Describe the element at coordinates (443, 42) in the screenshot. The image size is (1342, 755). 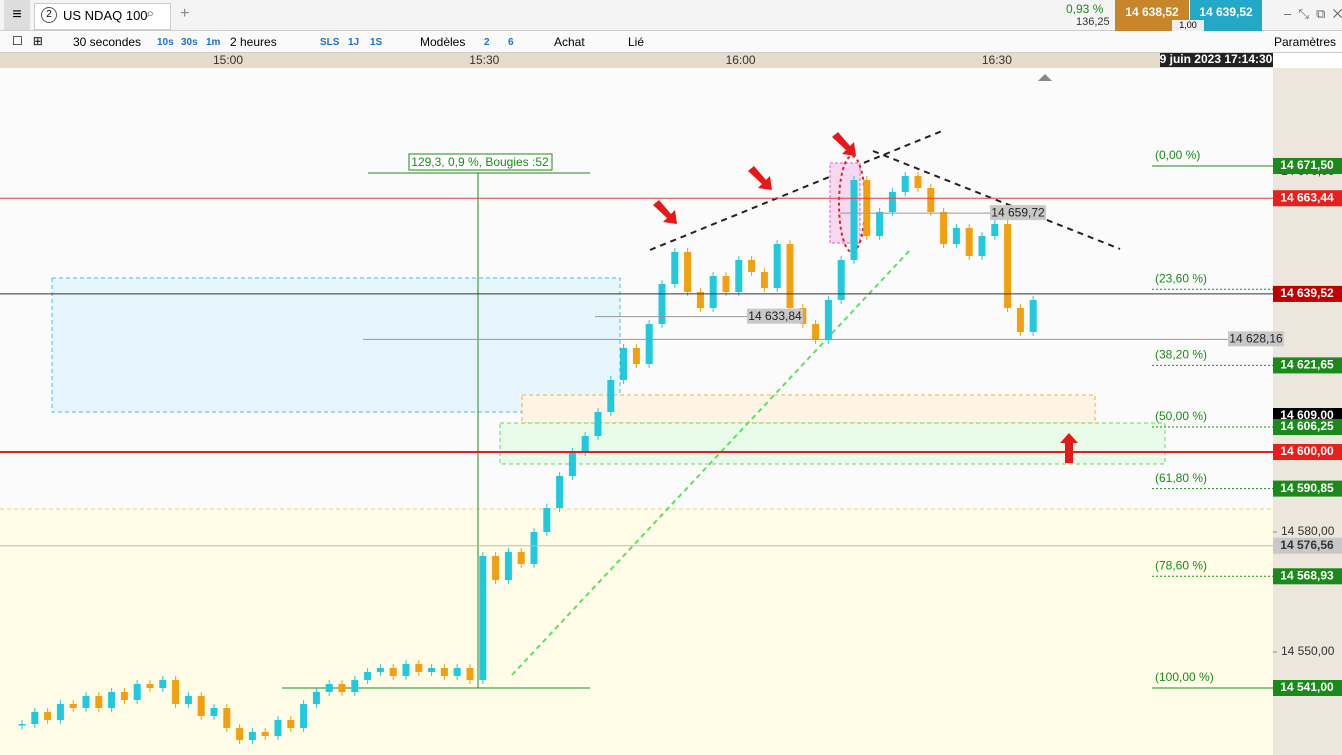
I see `templates: Modèles` at that location.